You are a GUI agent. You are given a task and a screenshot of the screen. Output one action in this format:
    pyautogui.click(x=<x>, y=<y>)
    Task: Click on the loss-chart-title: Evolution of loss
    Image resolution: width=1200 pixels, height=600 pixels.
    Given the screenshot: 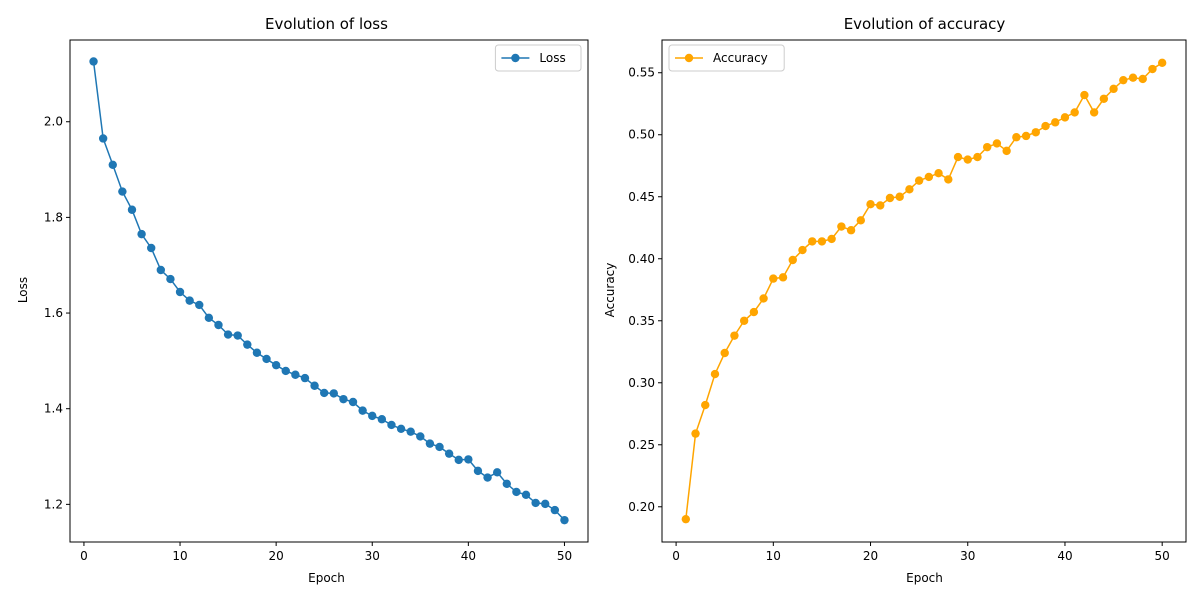 What is the action you would take?
    pyautogui.click(x=326, y=24)
    